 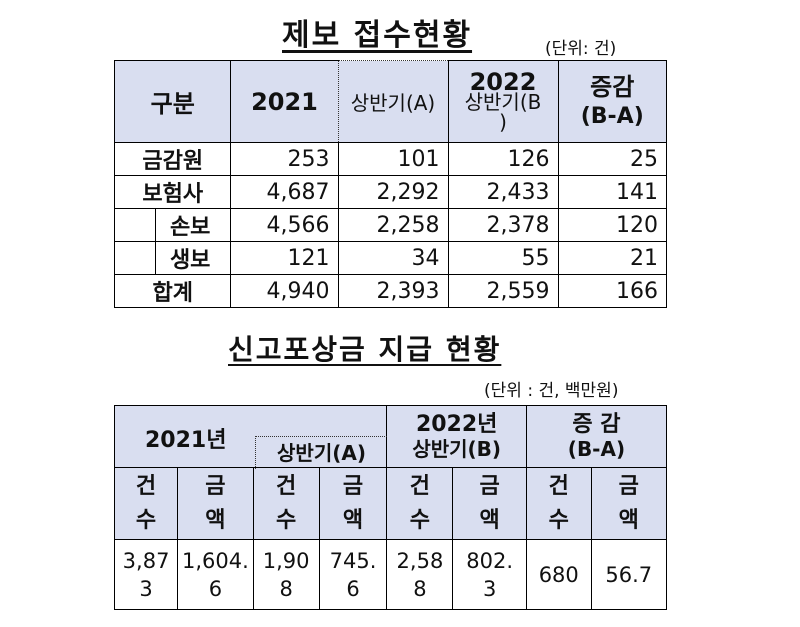 I want to click on value-line-1: 680, so click(x=558, y=574).